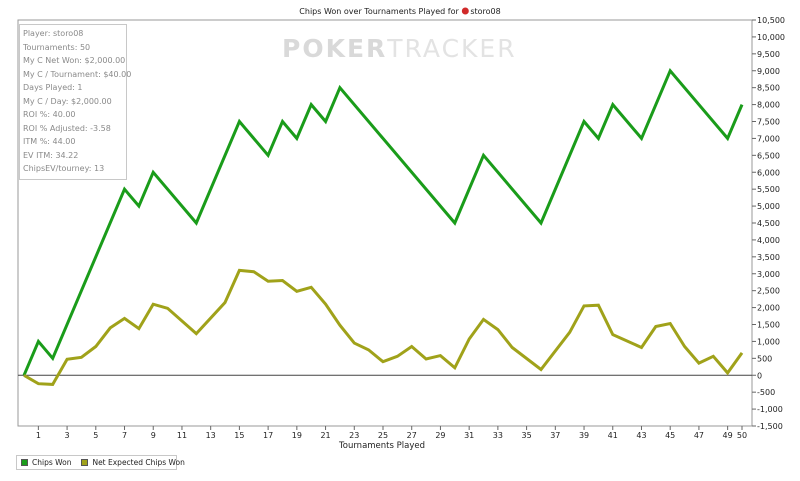 This screenshot has width=800, height=481. What do you see at coordinates (239, 435) in the screenshot?
I see `x-tick-label: 15` at bounding box center [239, 435].